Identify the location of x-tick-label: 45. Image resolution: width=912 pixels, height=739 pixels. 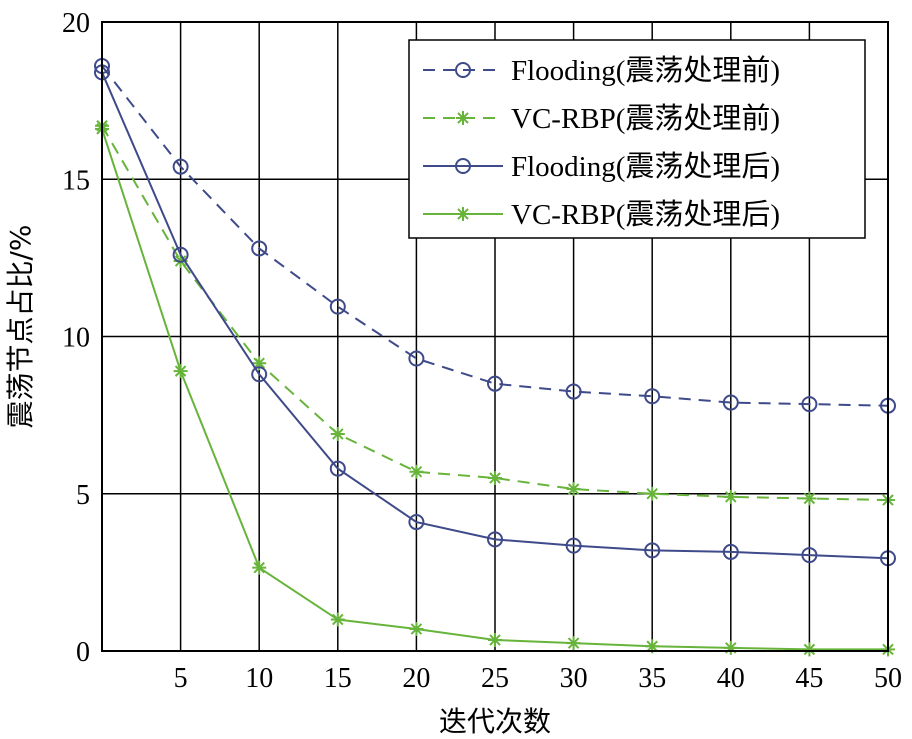
(809, 678).